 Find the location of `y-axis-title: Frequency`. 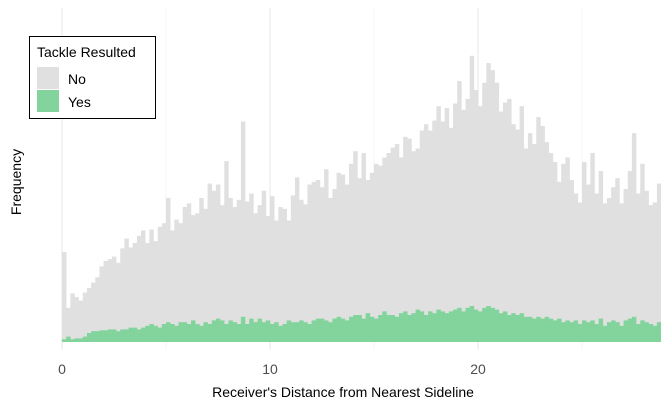

y-axis-title: Frequency is located at coordinates (16, 182).